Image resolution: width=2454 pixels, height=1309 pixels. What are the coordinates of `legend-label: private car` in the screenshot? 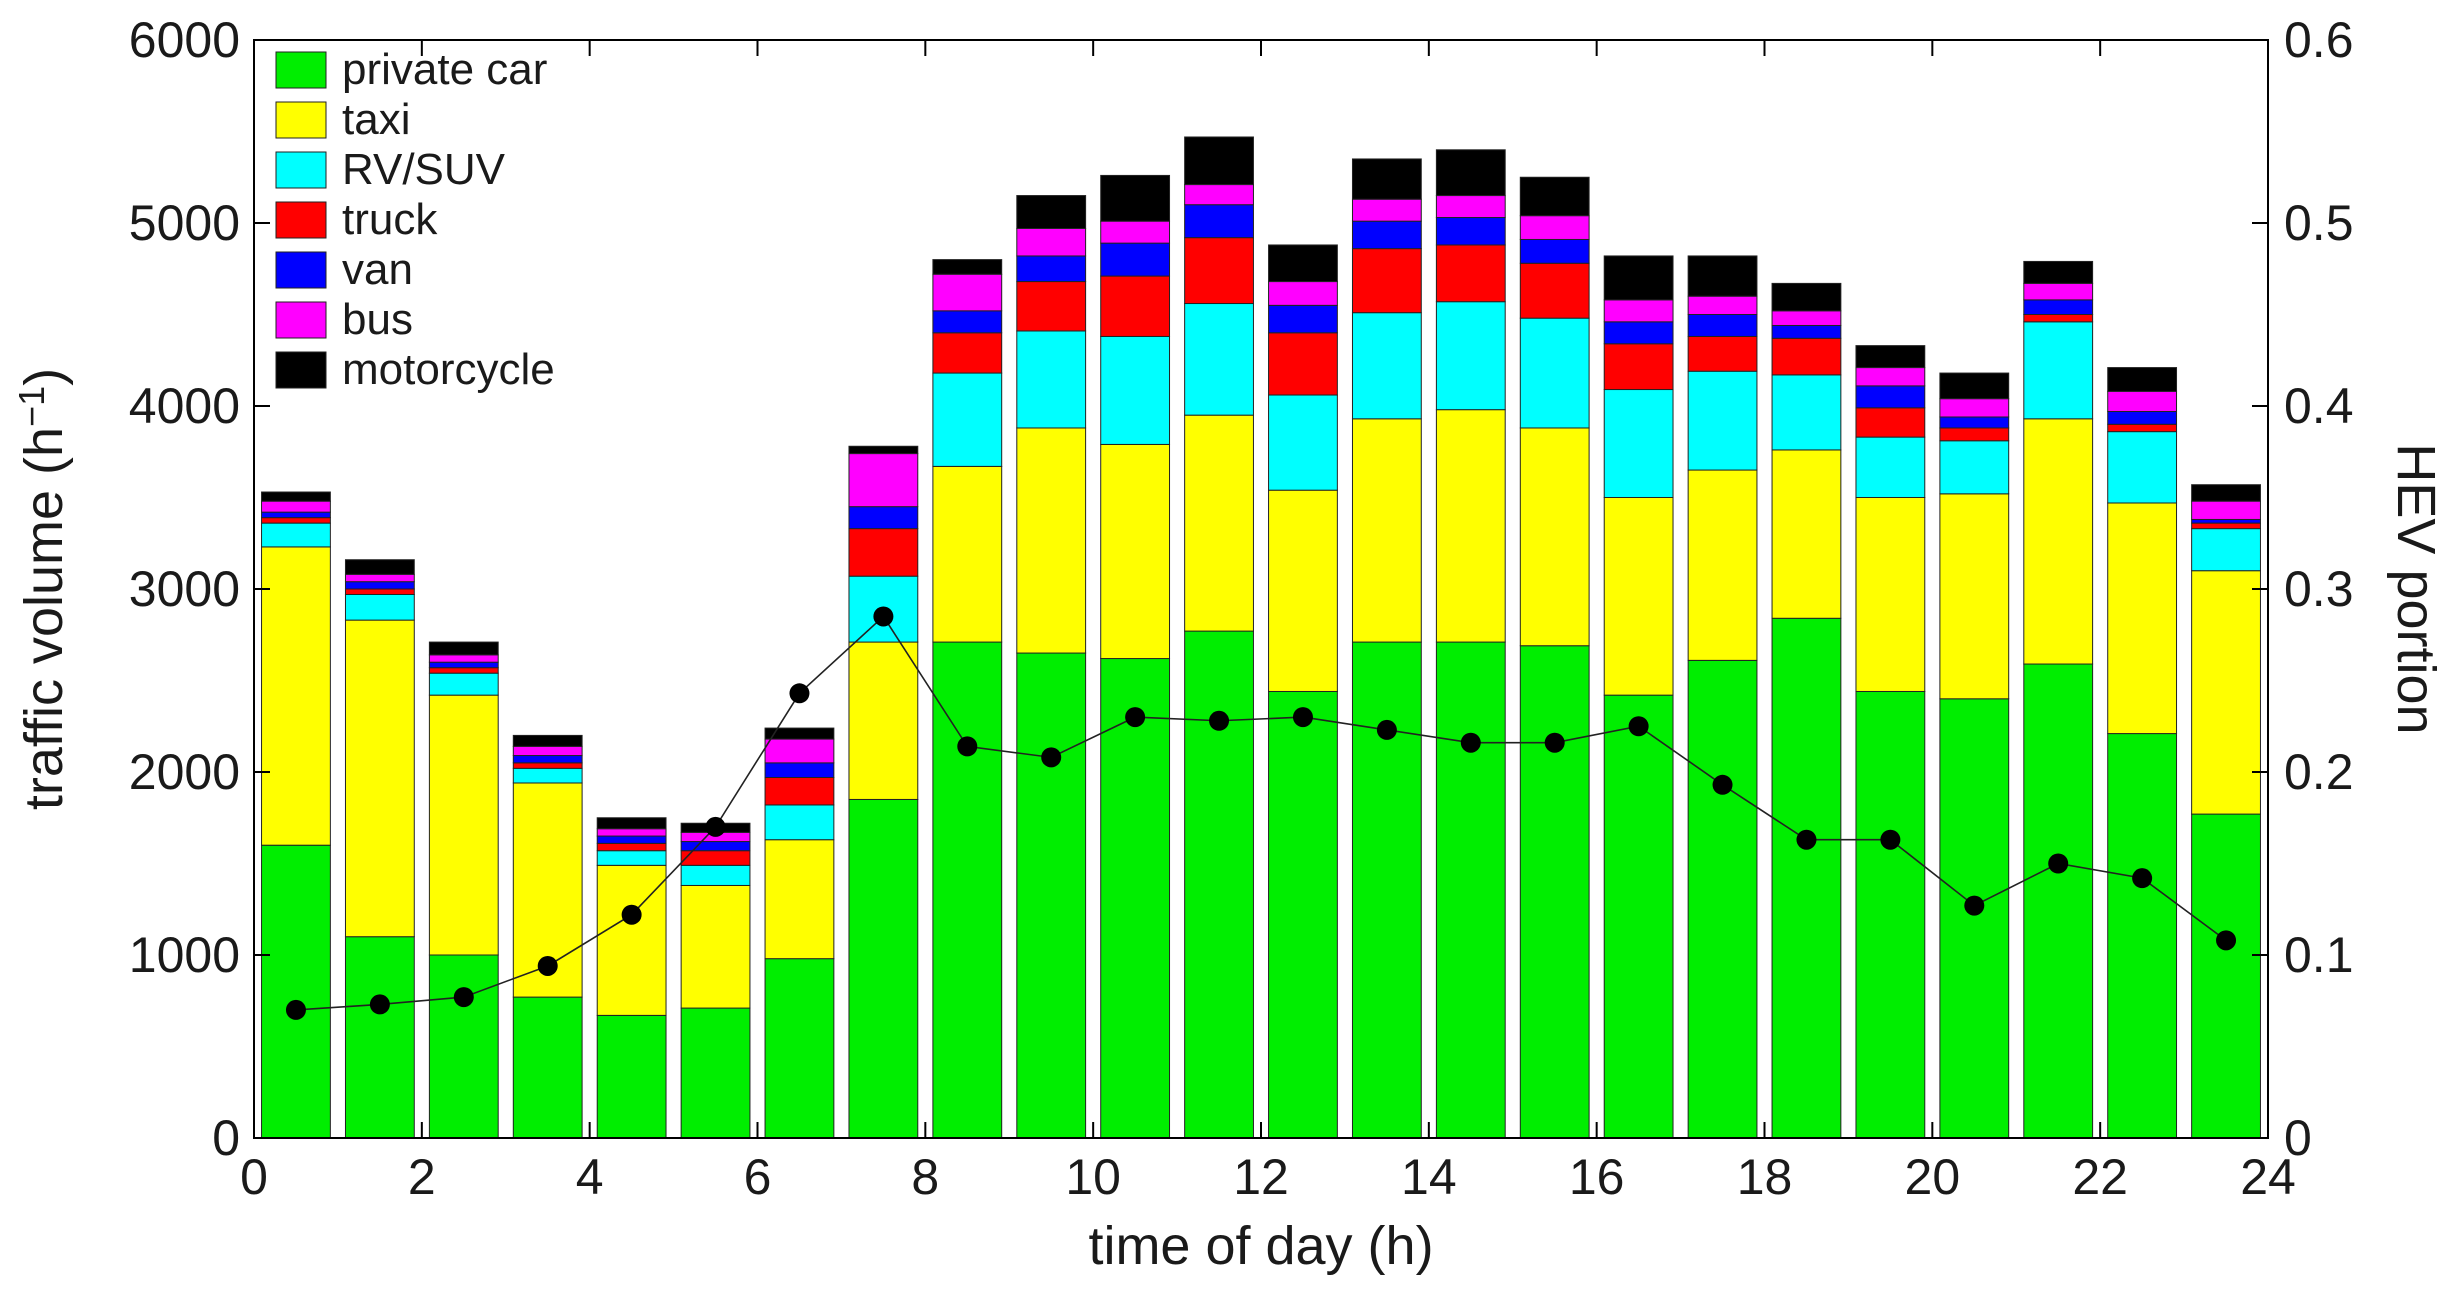 It's located at (444, 69).